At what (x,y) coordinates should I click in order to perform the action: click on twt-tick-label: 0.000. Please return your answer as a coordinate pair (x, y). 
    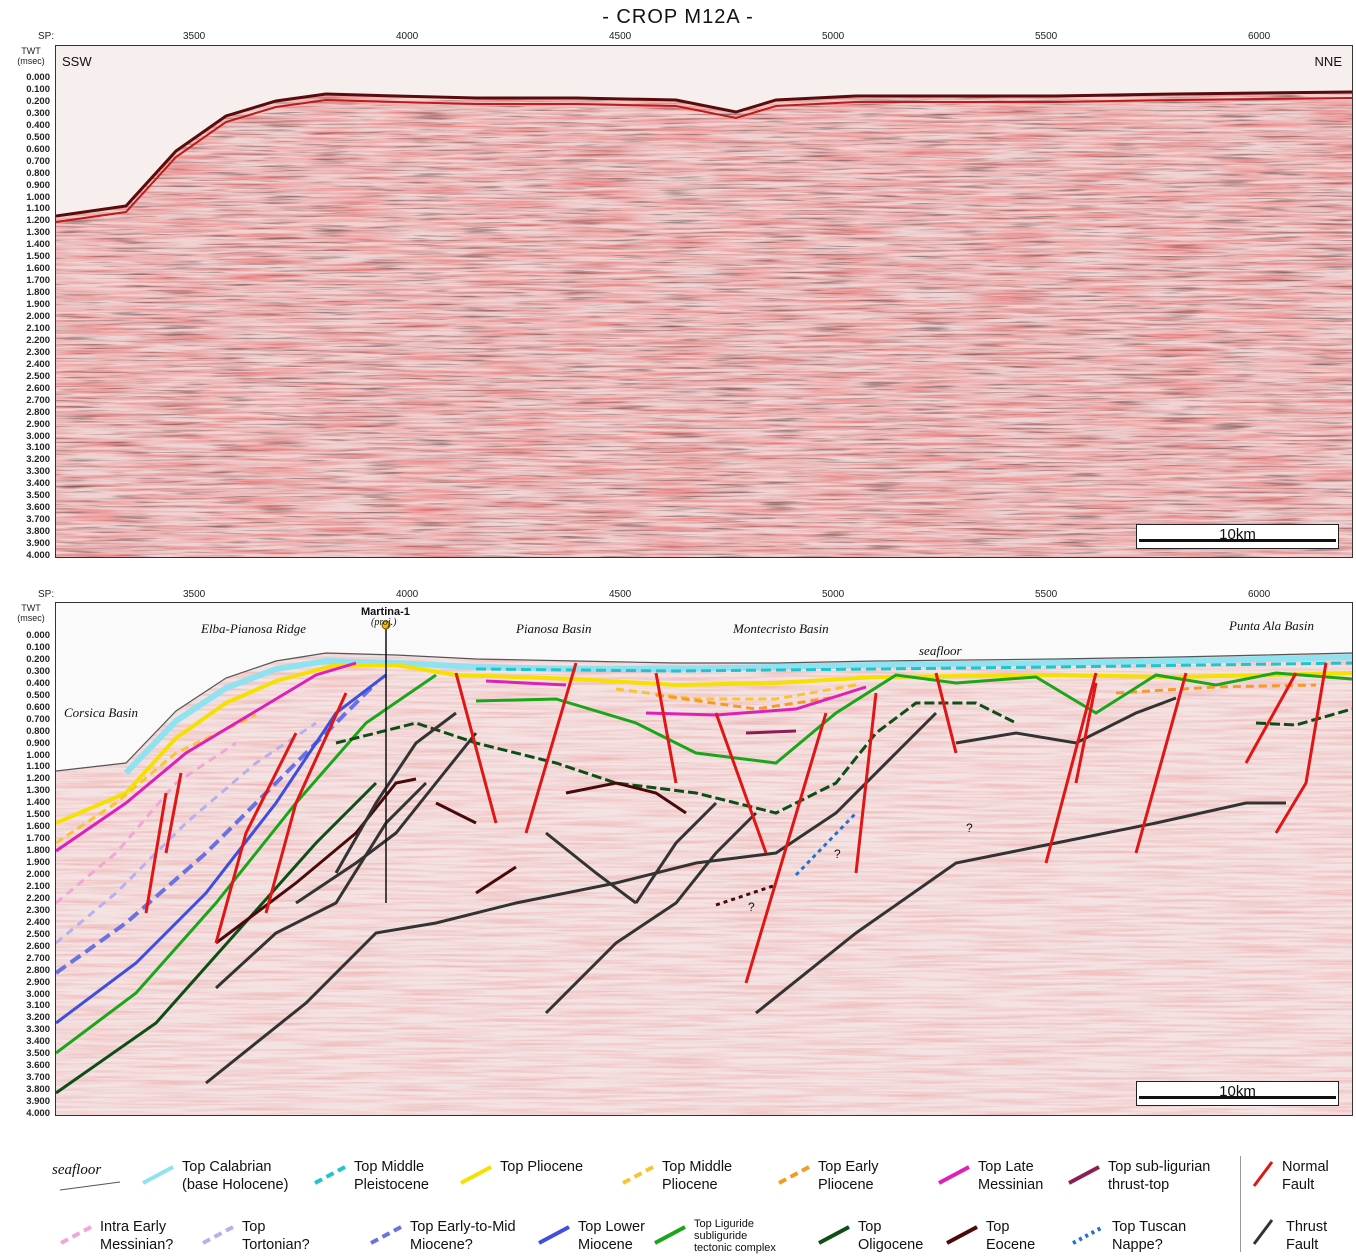
    Looking at the image, I should click on (38, 77).